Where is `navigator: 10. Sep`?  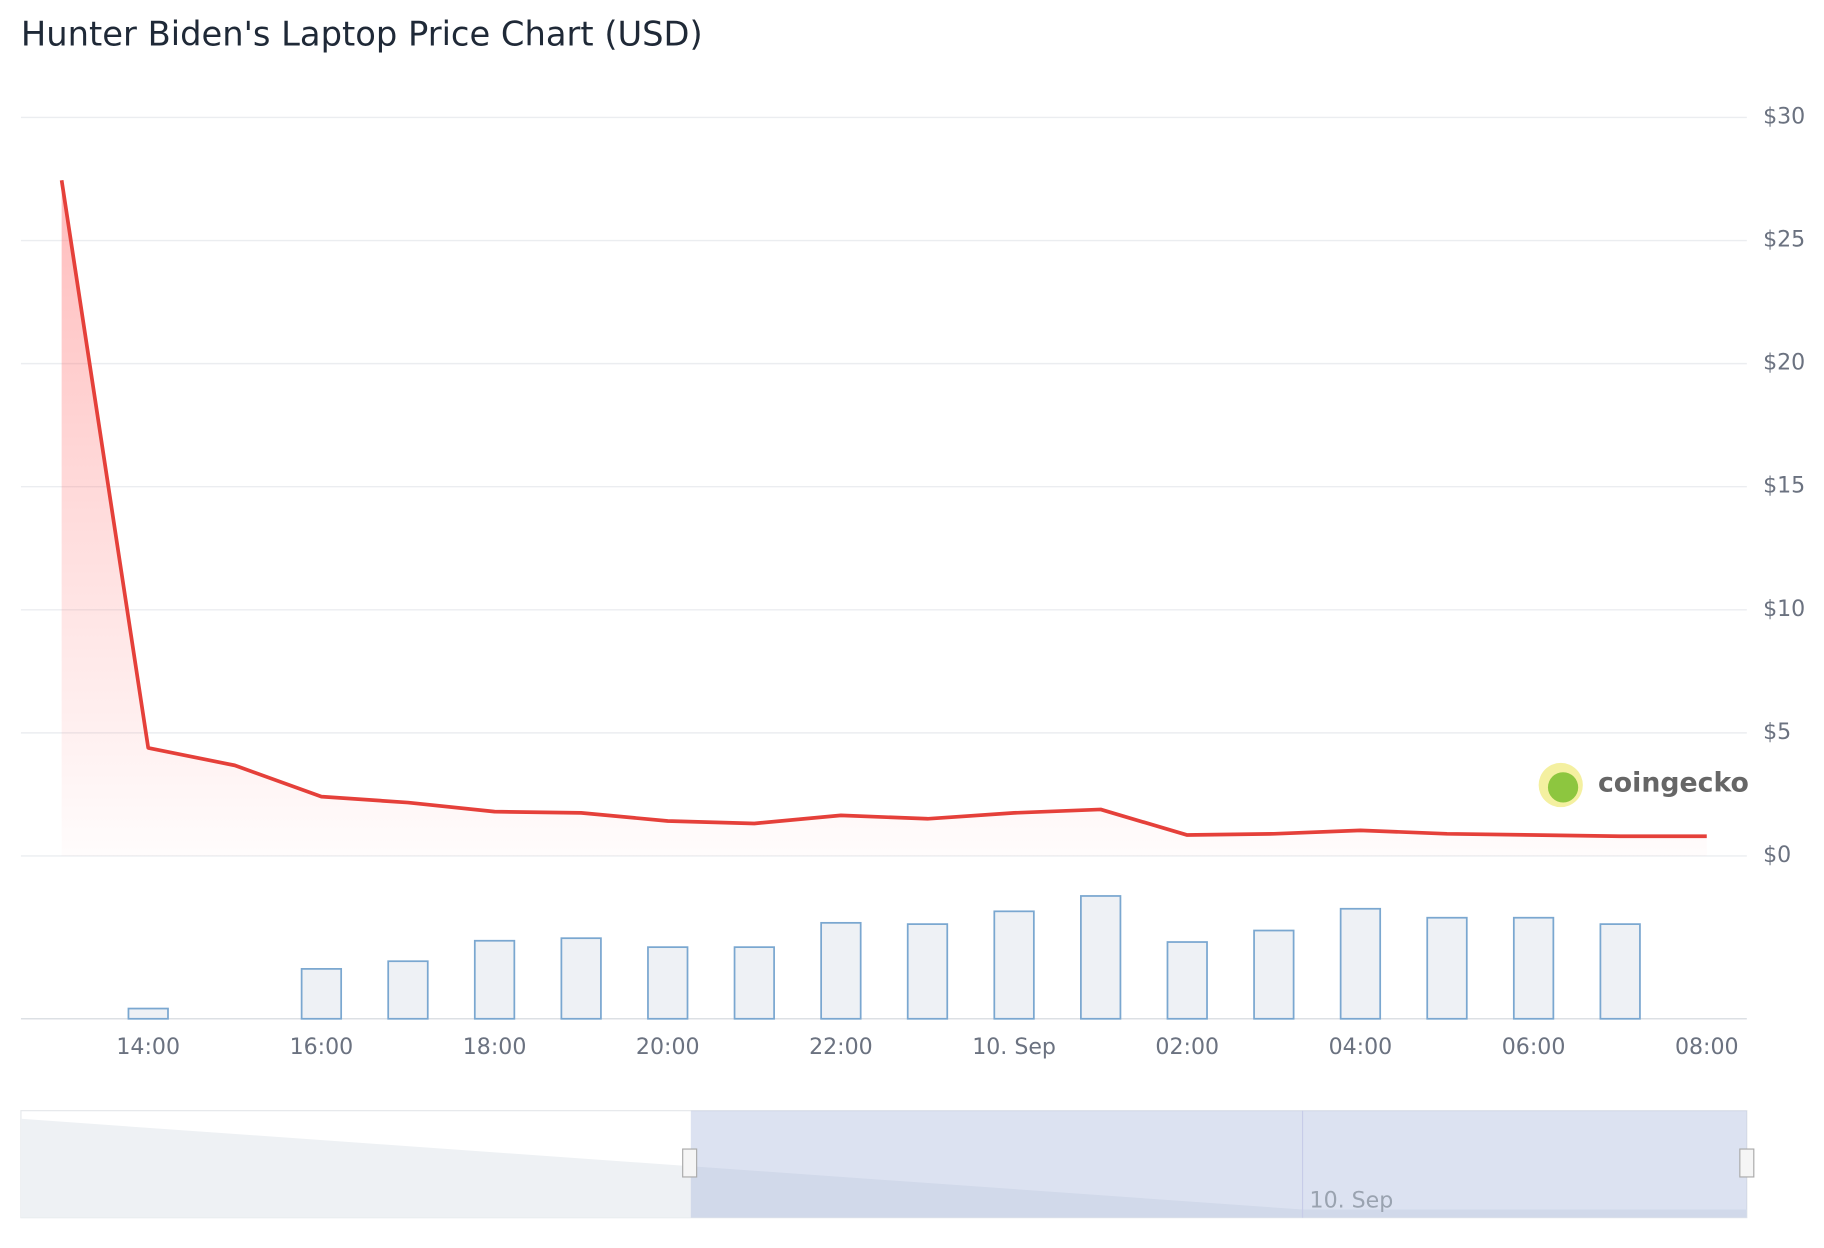
navigator: 10. Sep is located at coordinates (887, 1164).